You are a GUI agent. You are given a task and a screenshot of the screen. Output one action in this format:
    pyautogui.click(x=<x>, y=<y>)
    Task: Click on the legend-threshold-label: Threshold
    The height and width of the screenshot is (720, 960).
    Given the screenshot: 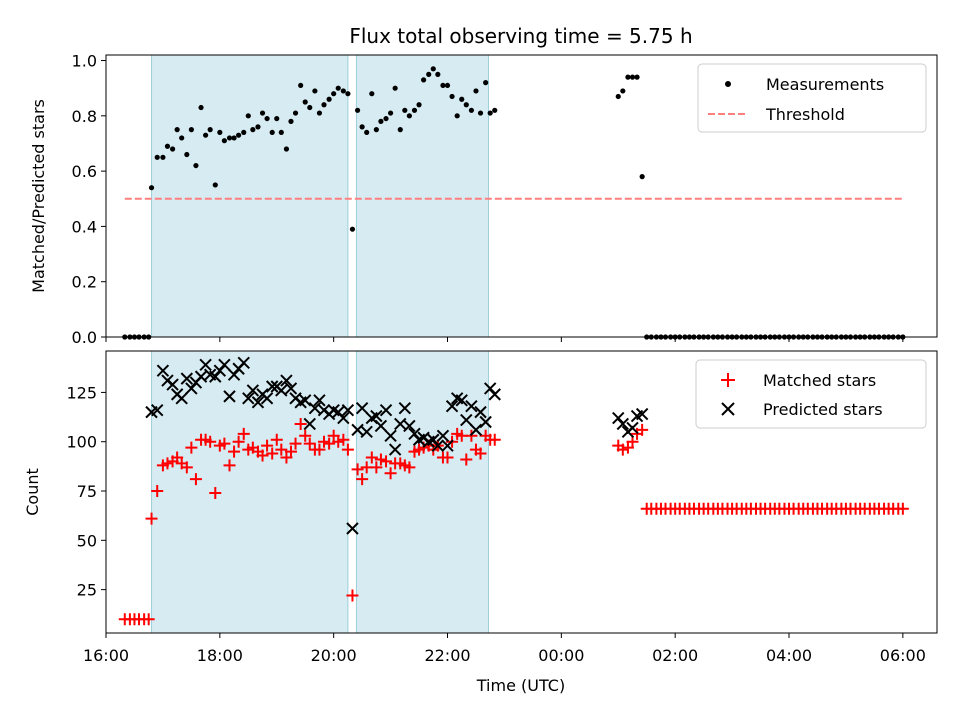 What is the action you would take?
    pyautogui.click(x=805, y=114)
    